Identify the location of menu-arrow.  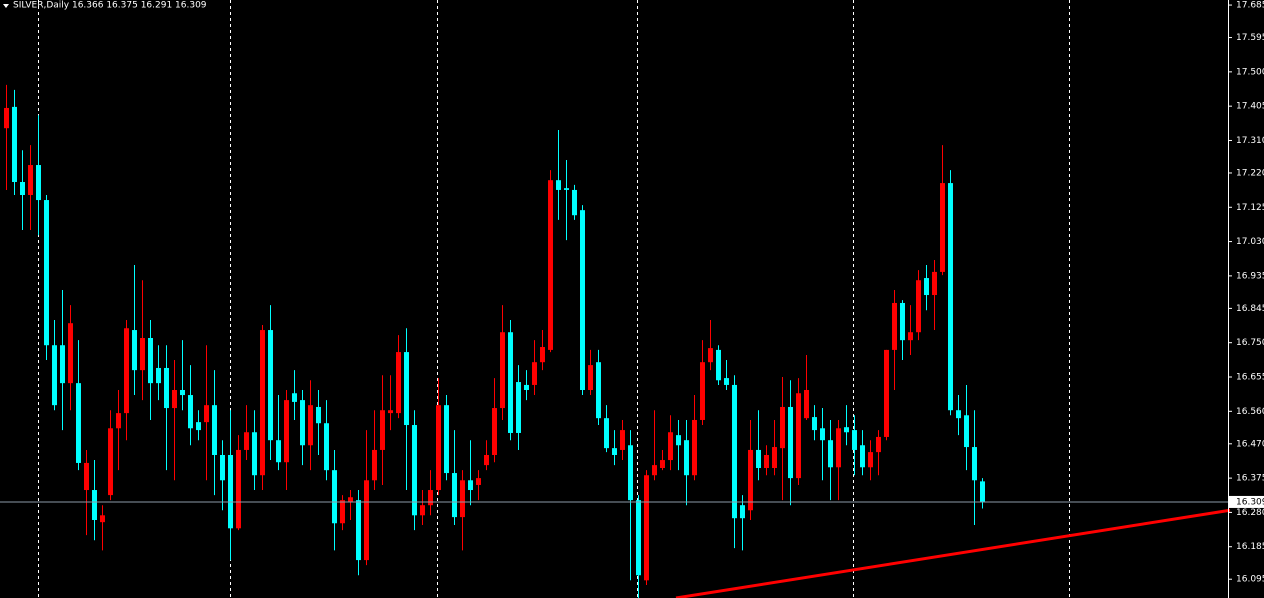
(6, 6).